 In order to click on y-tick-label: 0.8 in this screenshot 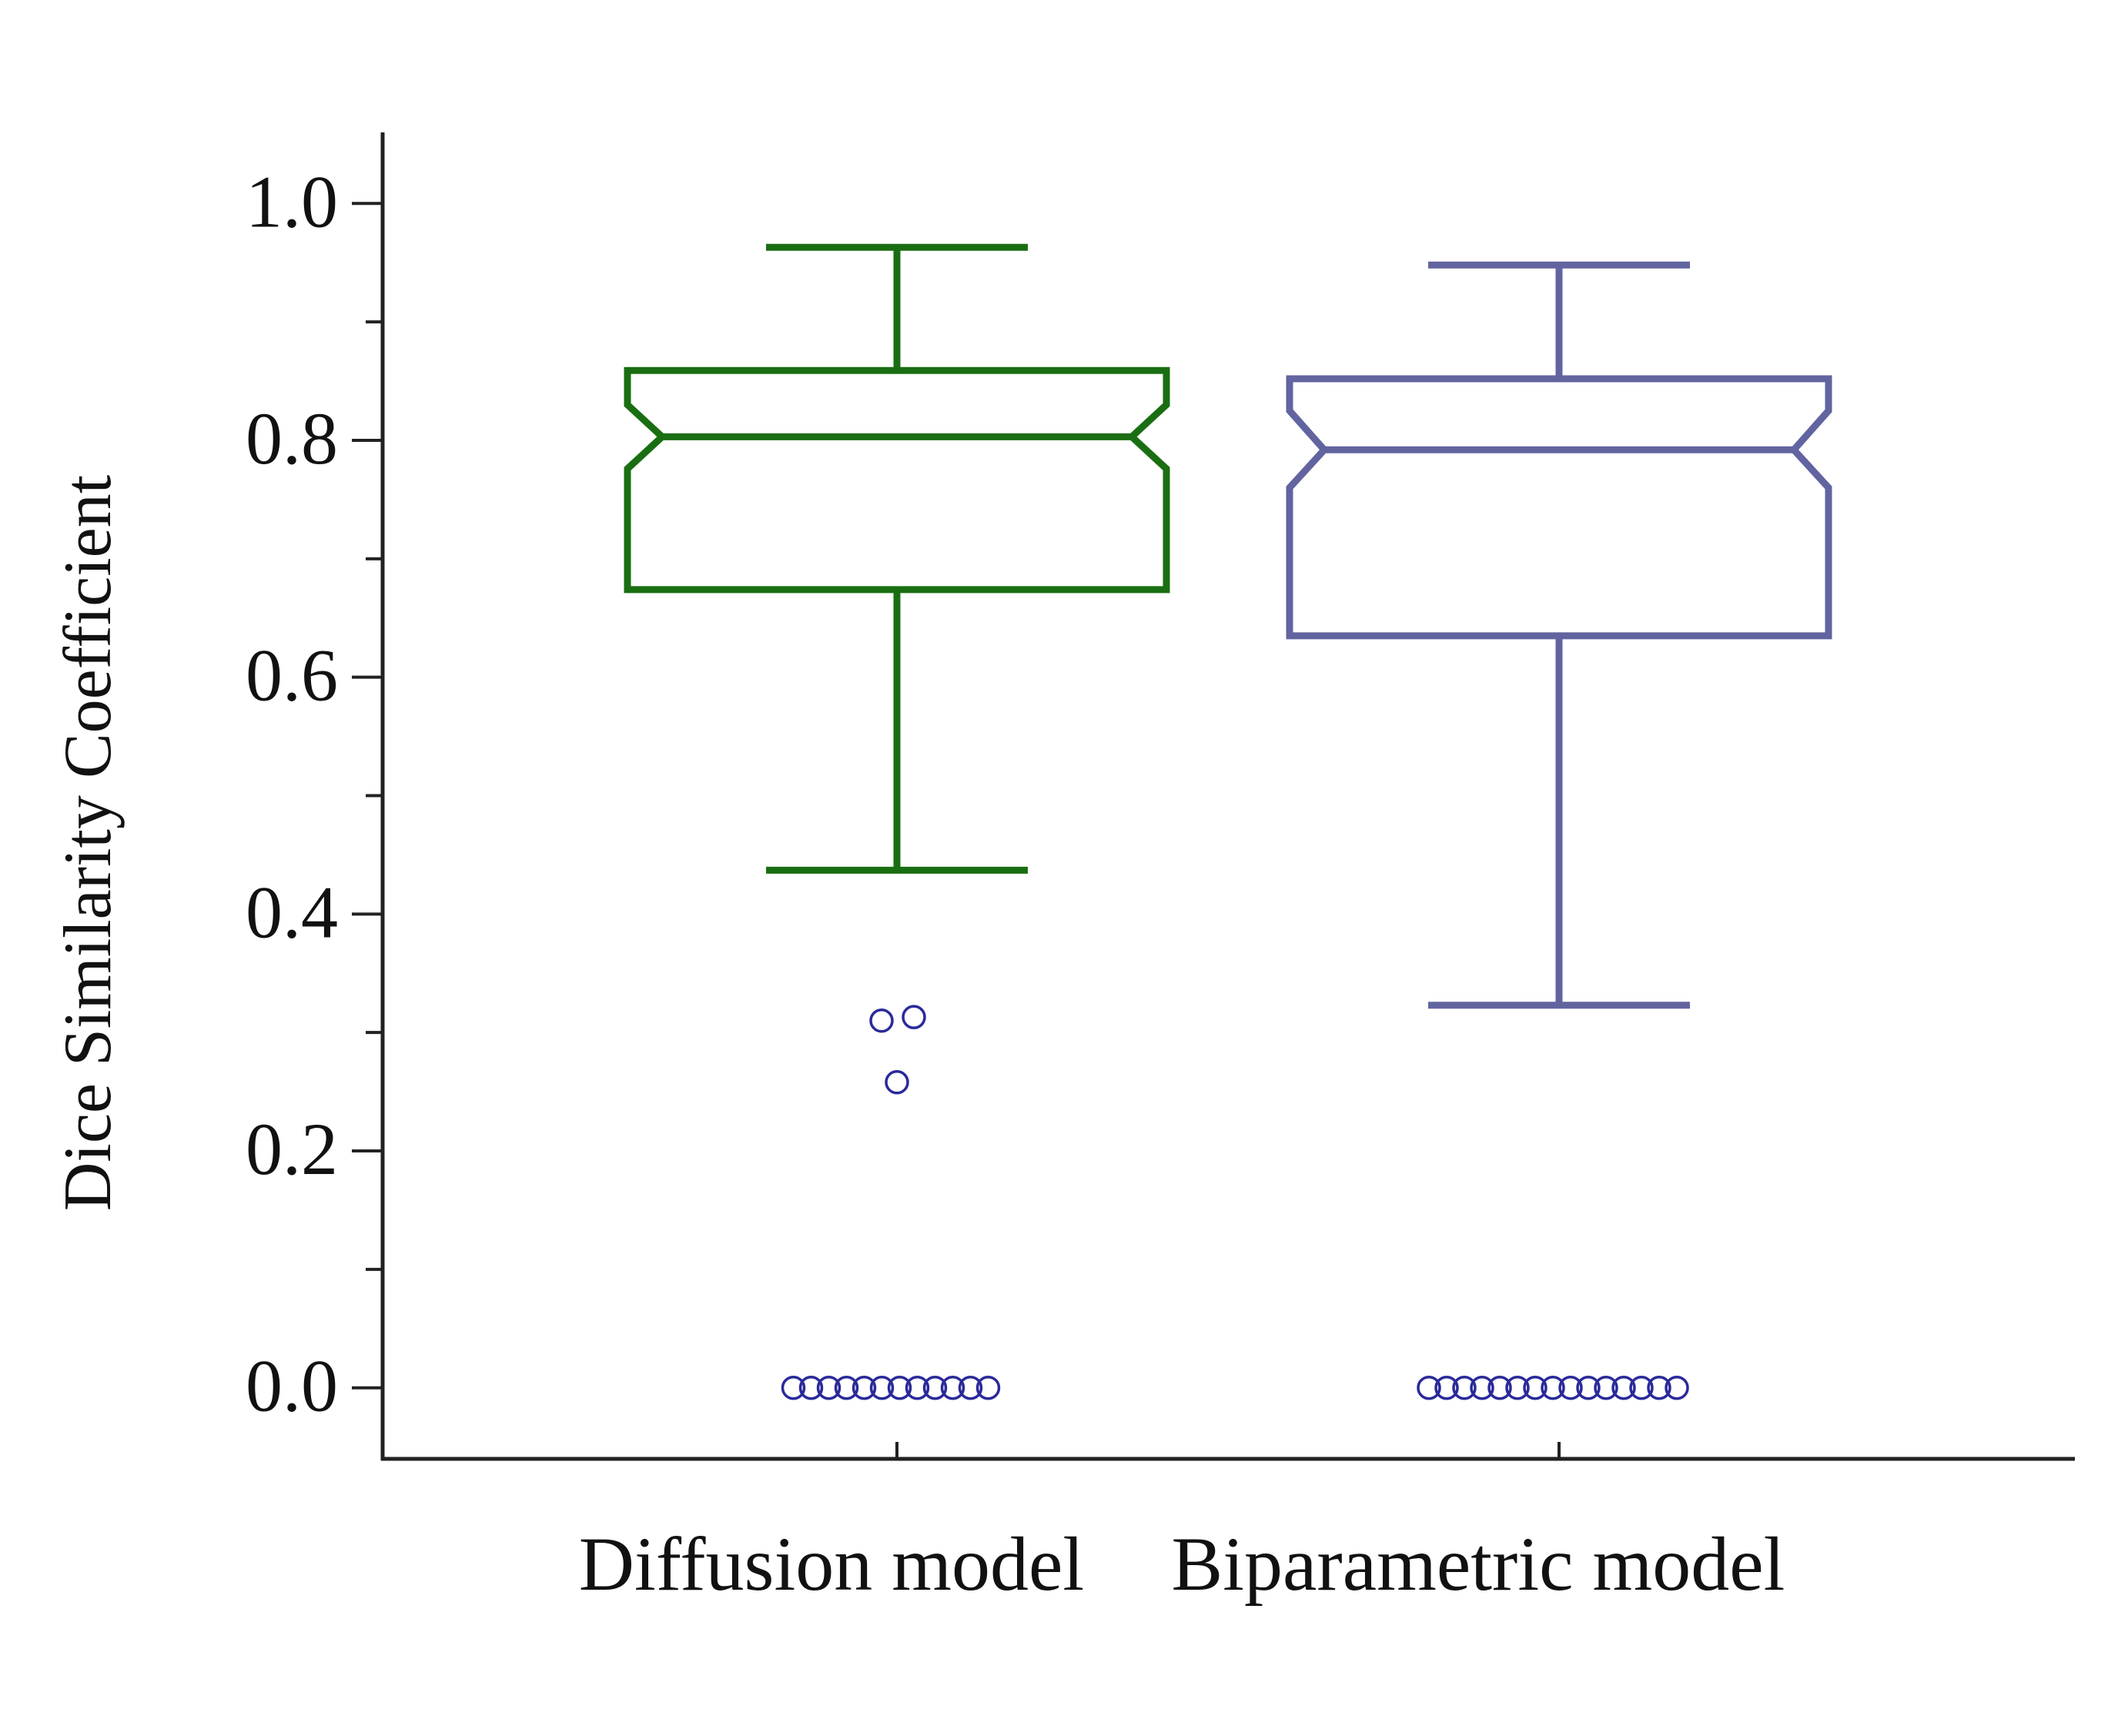, I will do `click(292, 439)`.